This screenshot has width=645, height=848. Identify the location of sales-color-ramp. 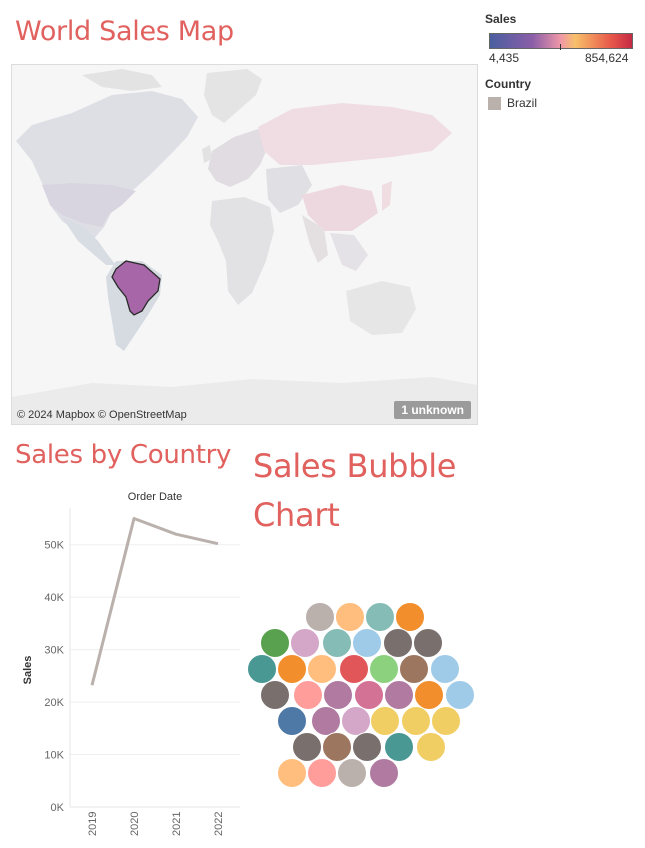
(561, 41).